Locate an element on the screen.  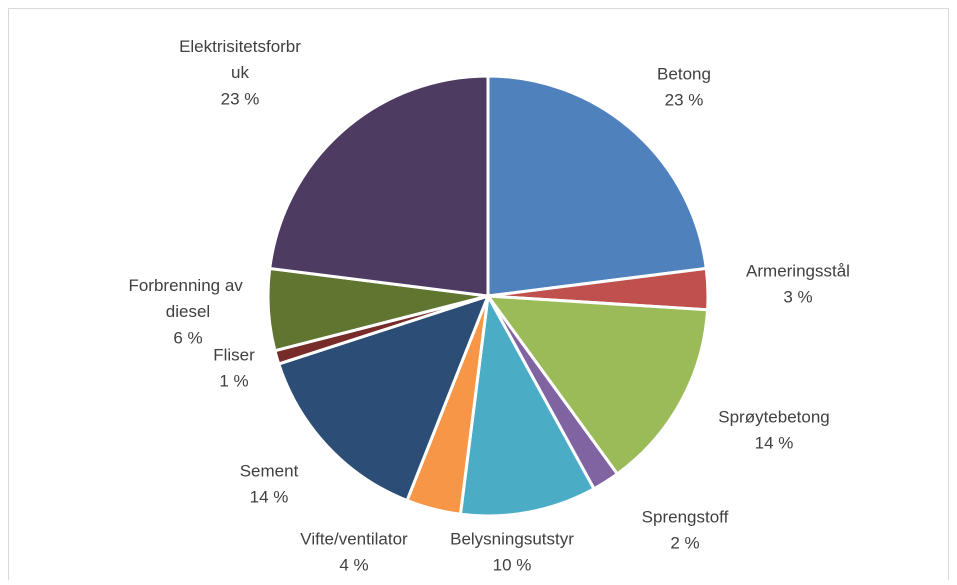
label-line: Elektrisitetsforbr is located at coordinates (240, 46).